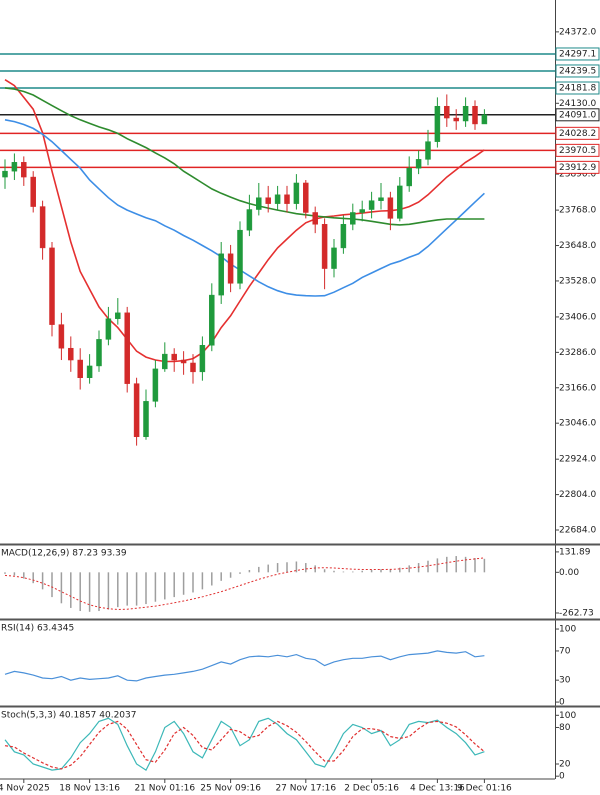  I want to click on moving-average, so click(244, 156).